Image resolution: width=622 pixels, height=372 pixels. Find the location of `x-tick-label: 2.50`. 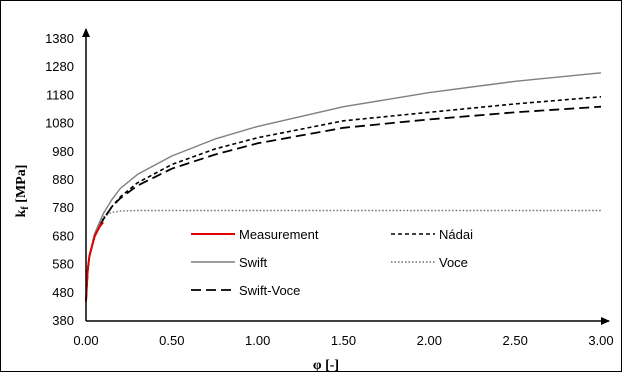

x-tick-label: 2.50 is located at coordinates (515, 340).